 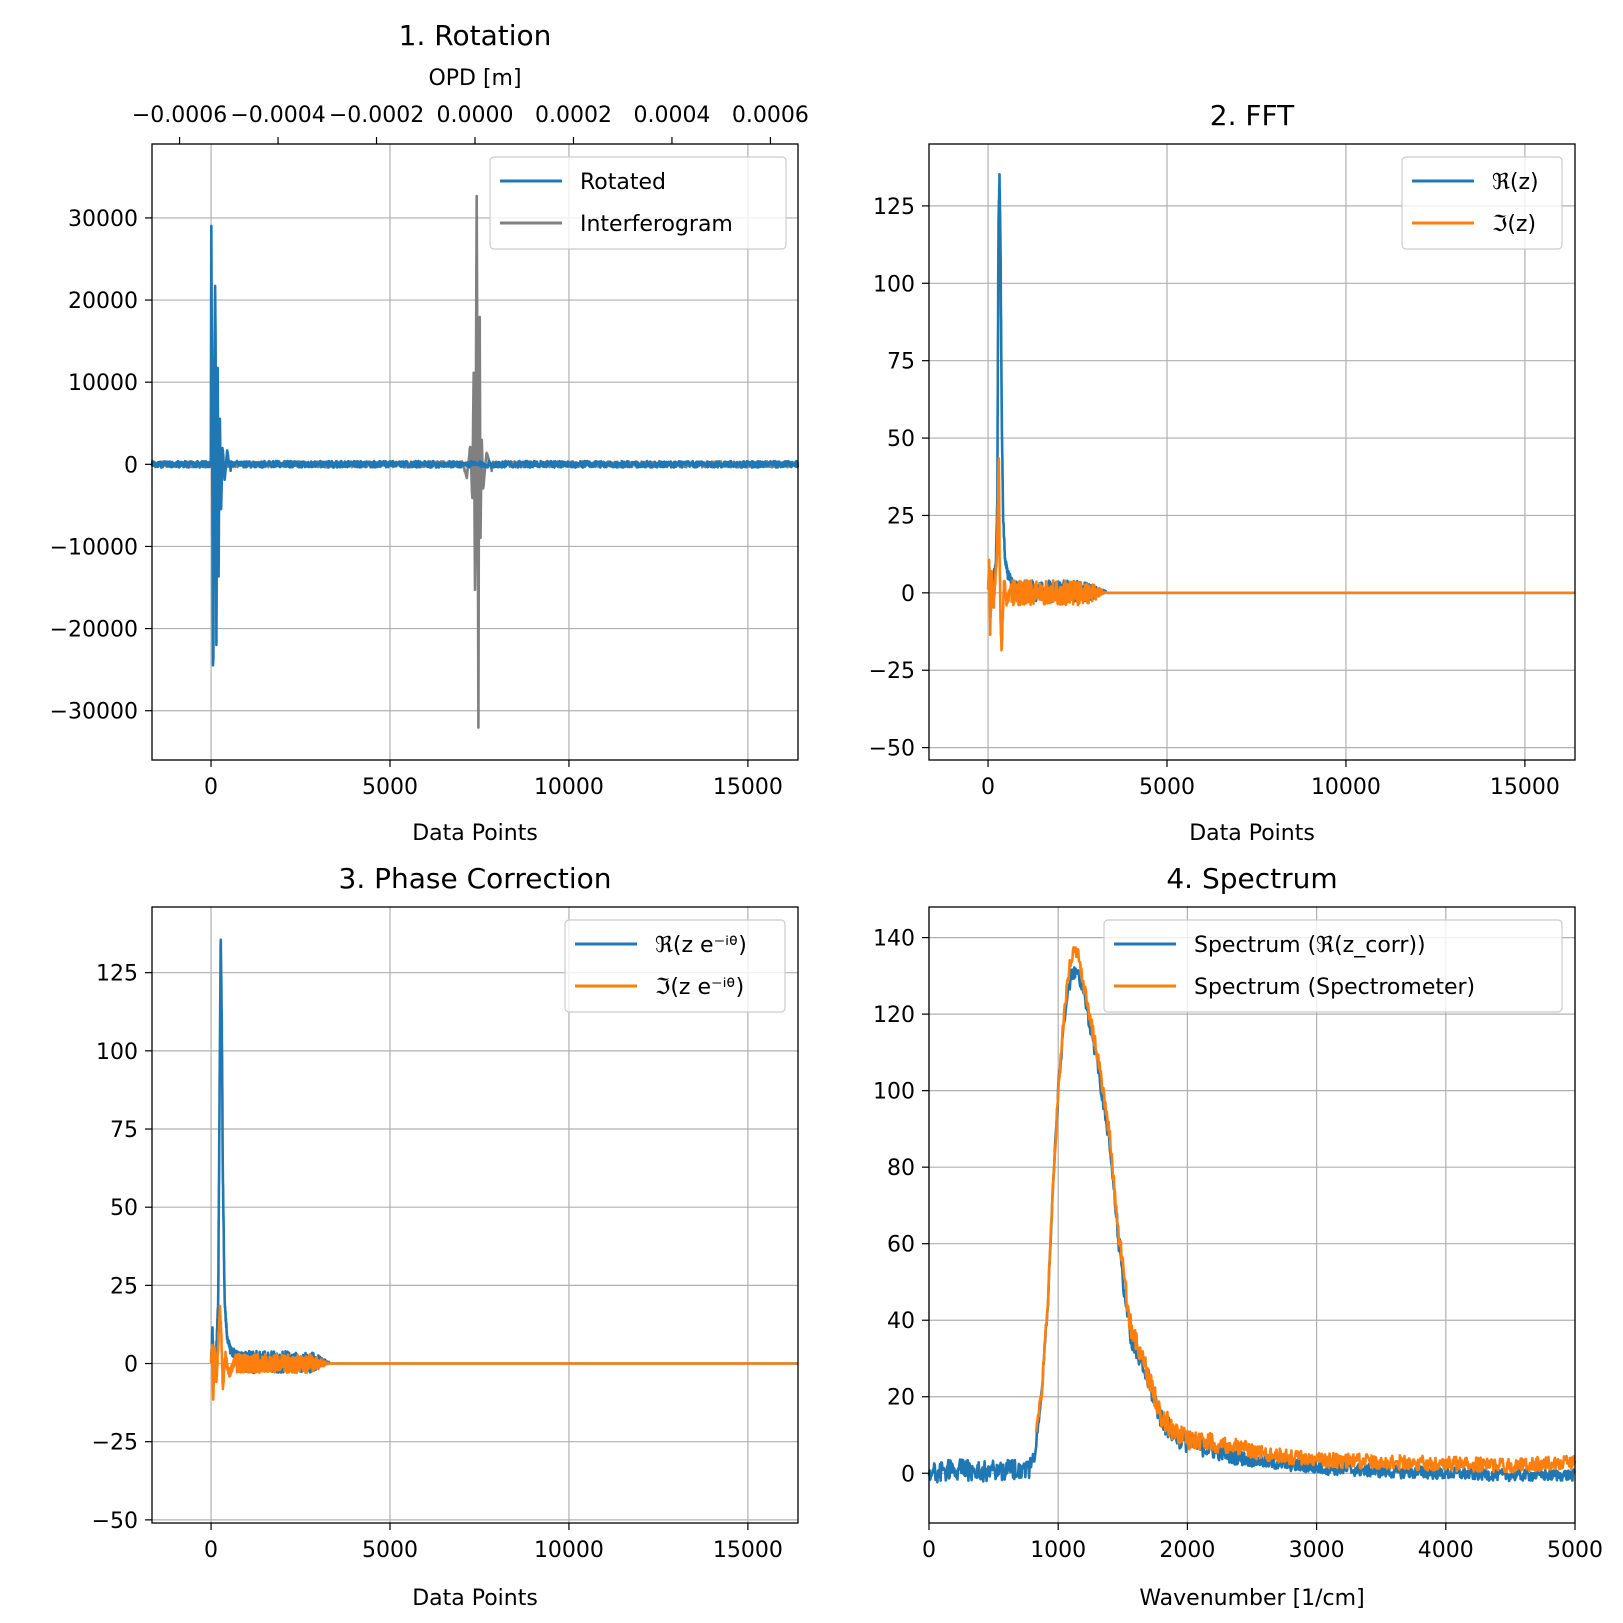 What do you see at coordinates (573, 115) in the screenshot?
I see `secondary-x-tick-label: 0.0002` at bounding box center [573, 115].